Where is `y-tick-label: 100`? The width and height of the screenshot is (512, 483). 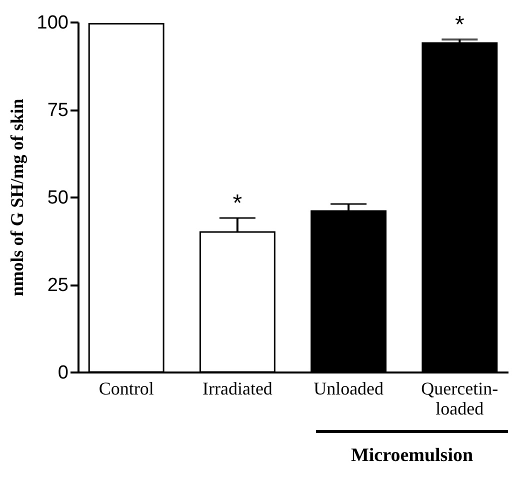 y-tick-label: 100 is located at coordinates (52, 23).